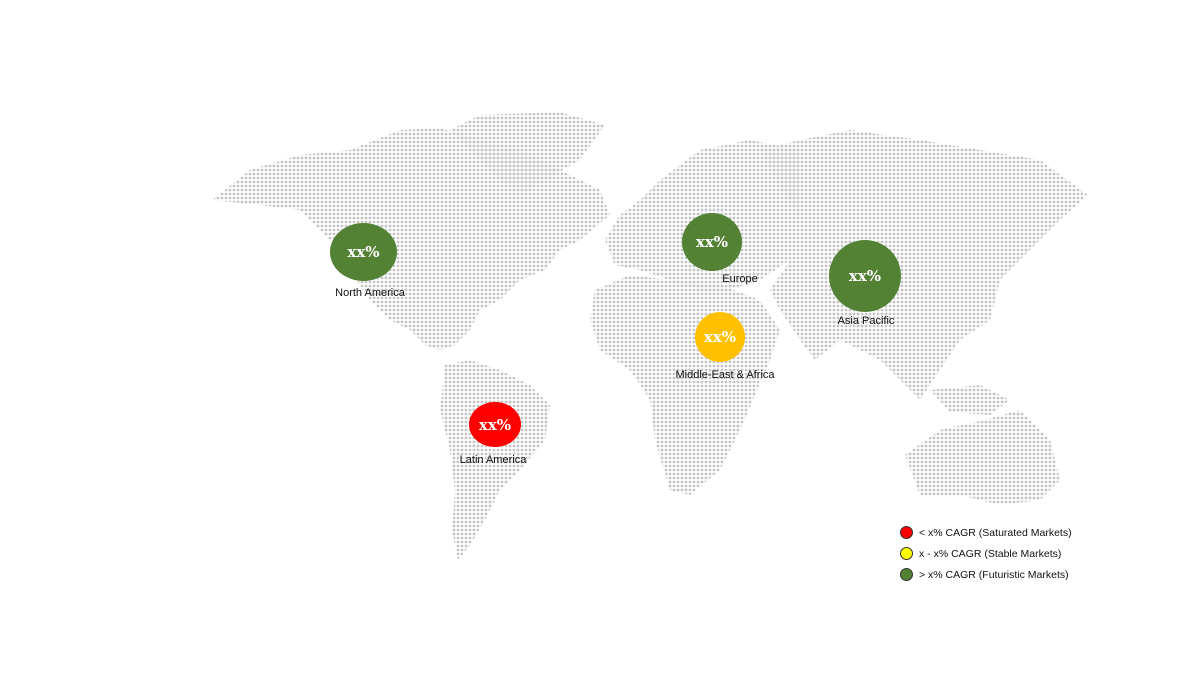 The width and height of the screenshot is (1200, 675). What do you see at coordinates (725, 375) in the screenshot?
I see `label-middle-east-africa: Middle-East & Africa` at bounding box center [725, 375].